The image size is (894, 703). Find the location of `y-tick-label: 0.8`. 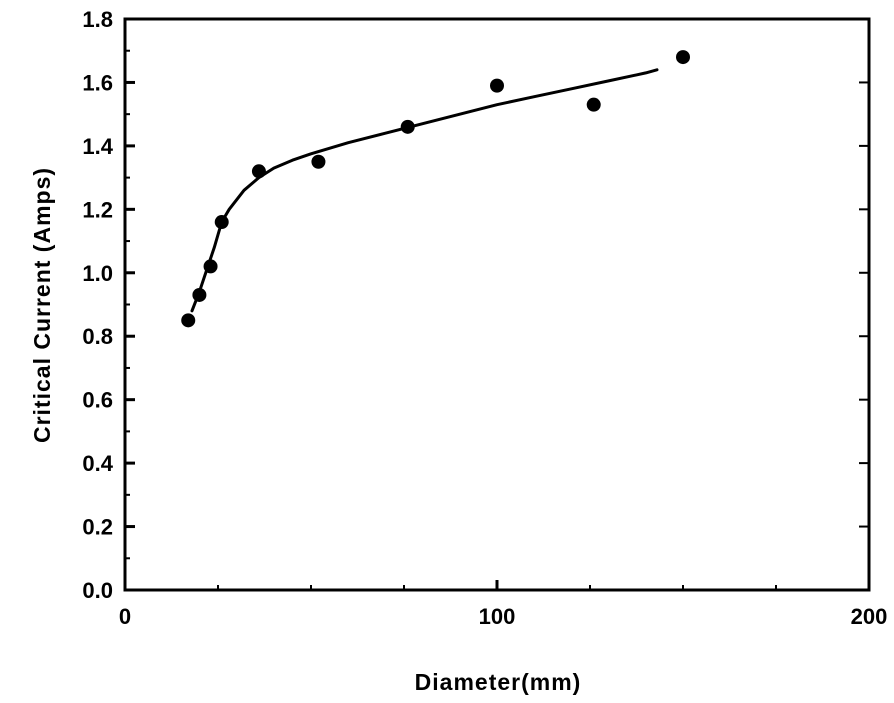

y-tick-label: 0.8 is located at coordinates (97, 336).